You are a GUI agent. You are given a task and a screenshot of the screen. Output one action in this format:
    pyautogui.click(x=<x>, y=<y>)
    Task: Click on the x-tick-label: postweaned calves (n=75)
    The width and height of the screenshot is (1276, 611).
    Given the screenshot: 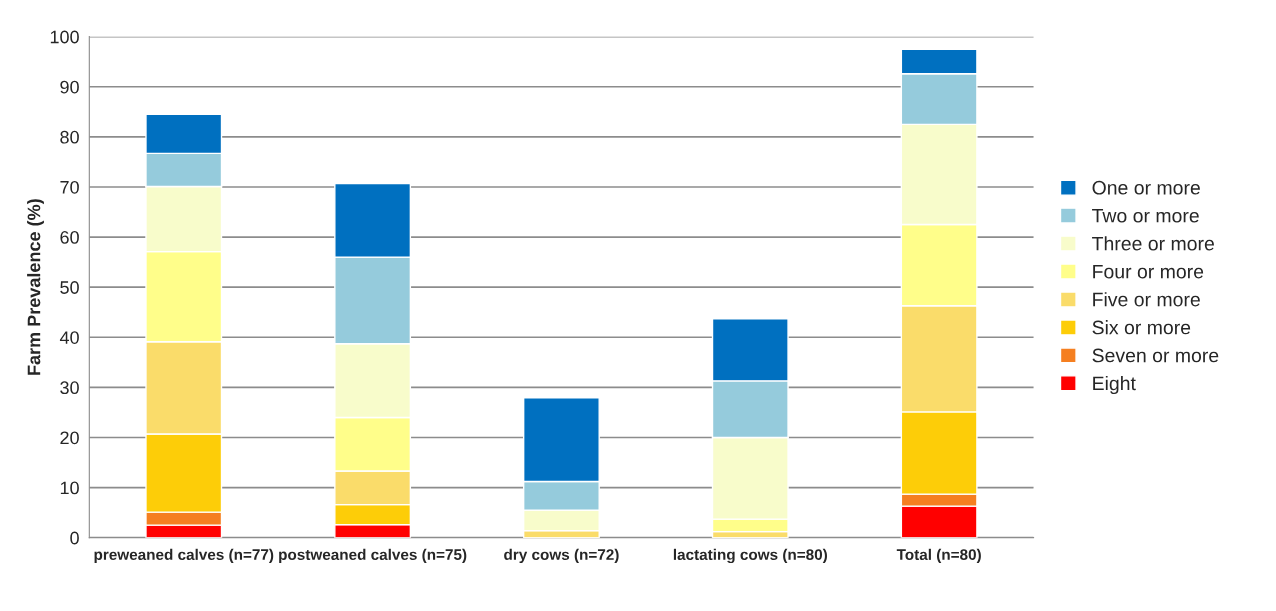 What is the action you would take?
    pyautogui.click(x=373, y=556)
    